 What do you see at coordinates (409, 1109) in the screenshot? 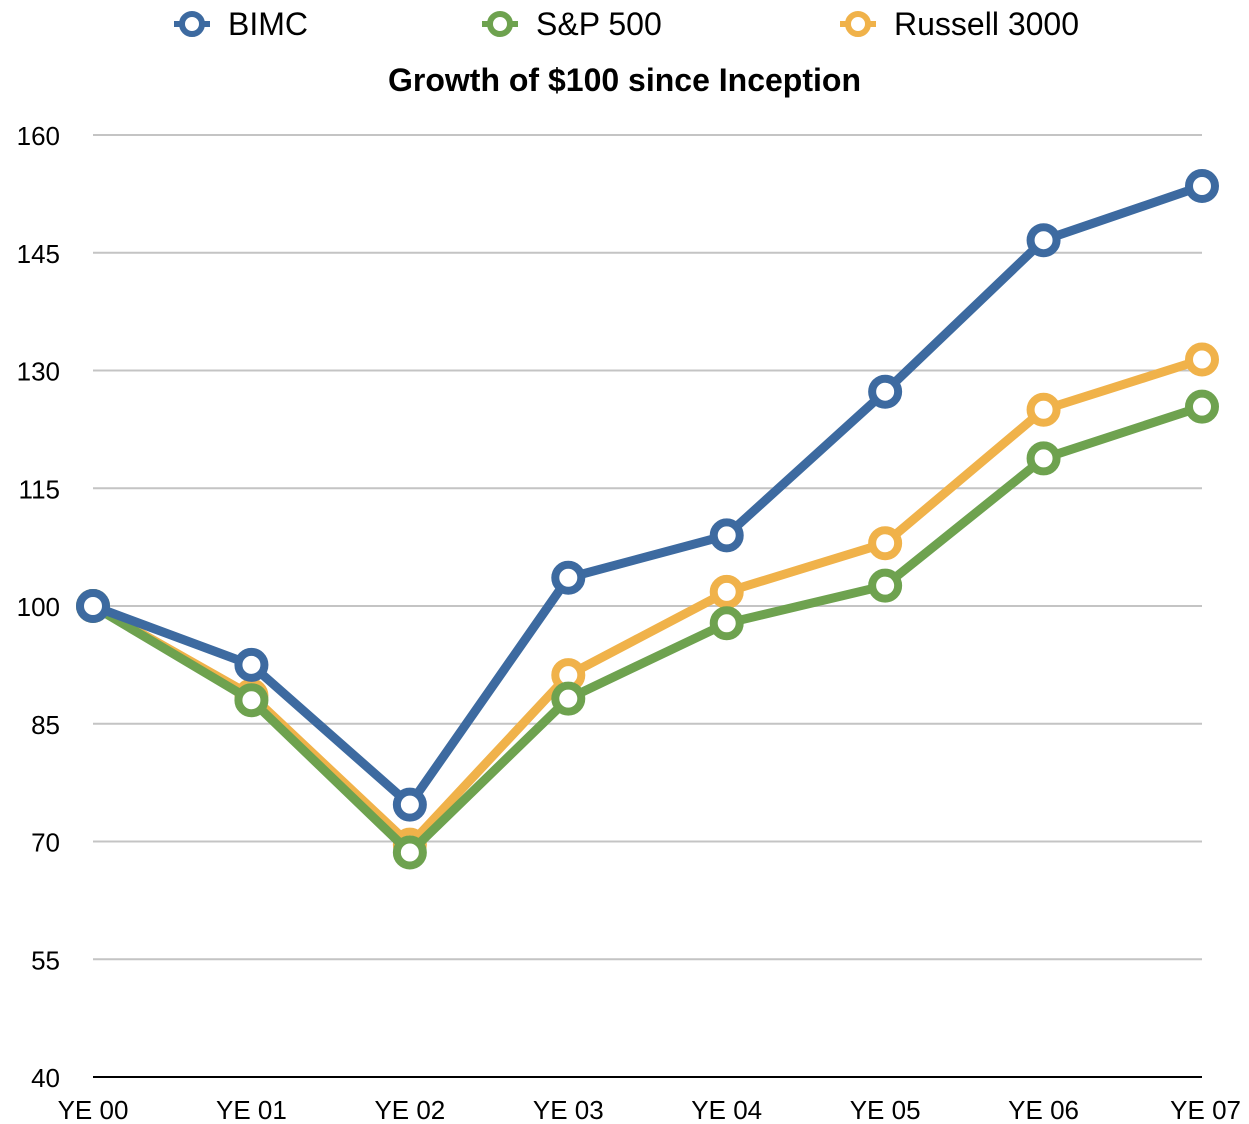
I see `x-tick-label: YE 02` at bounding box center [409, 1109].